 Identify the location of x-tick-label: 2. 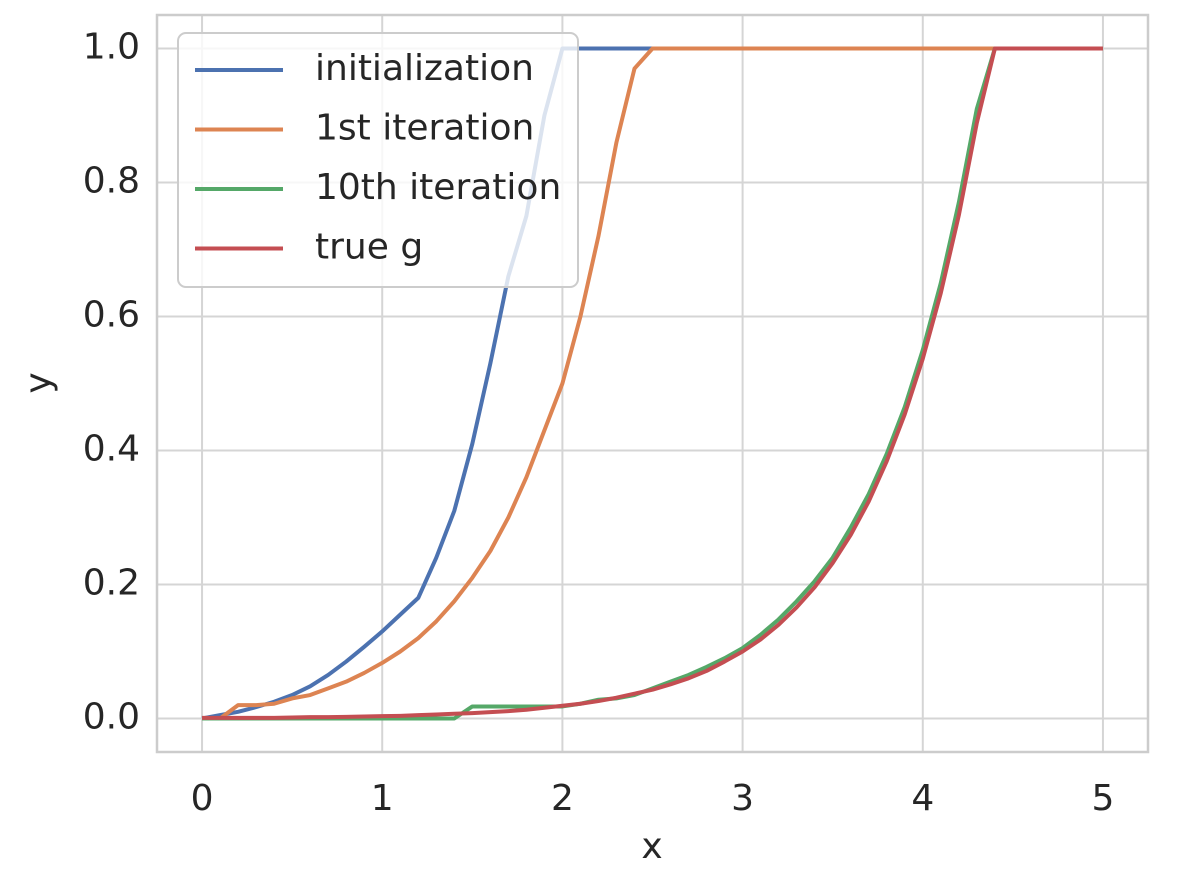
(562, 798).